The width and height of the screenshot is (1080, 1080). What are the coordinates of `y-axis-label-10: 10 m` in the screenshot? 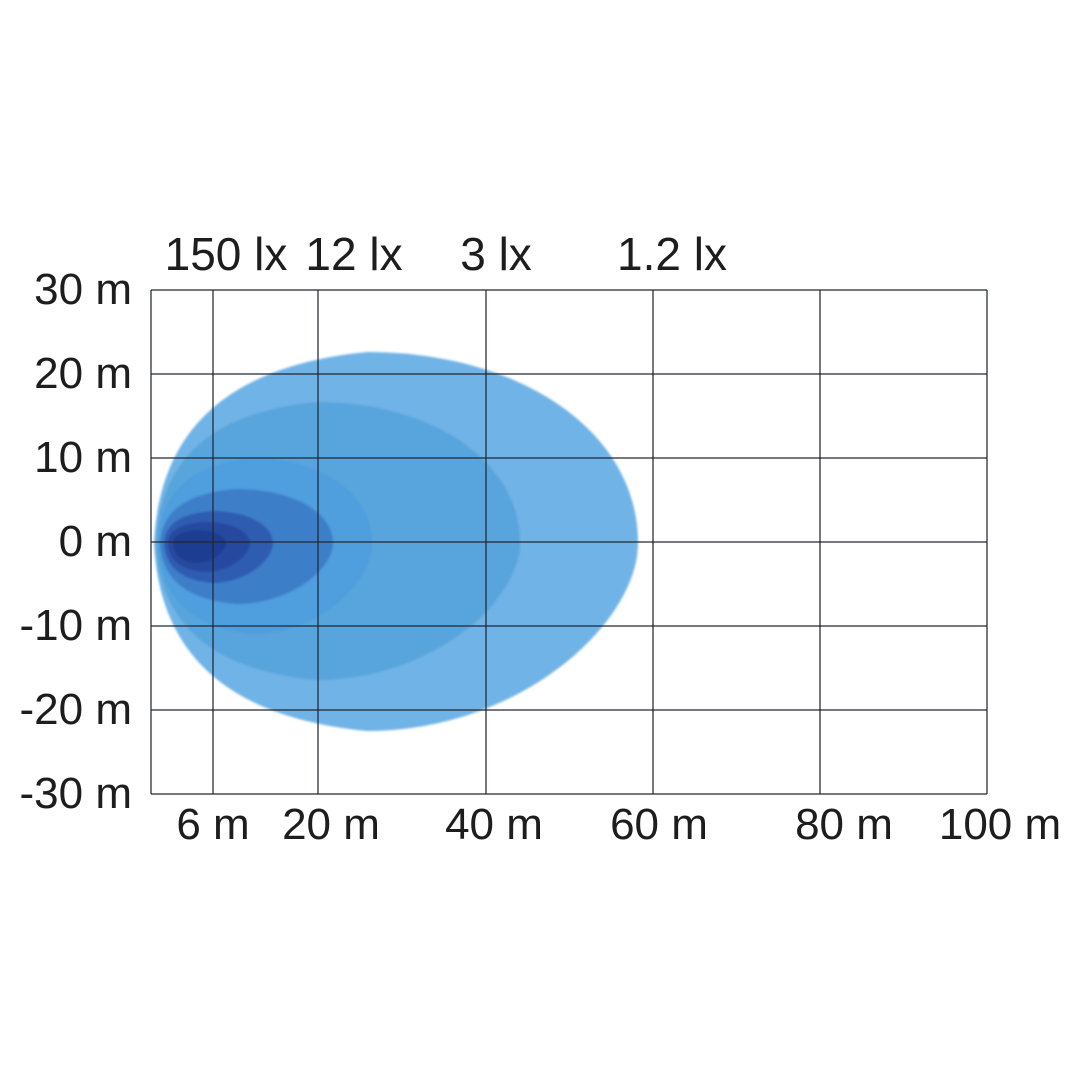 It's located at (83, 457).